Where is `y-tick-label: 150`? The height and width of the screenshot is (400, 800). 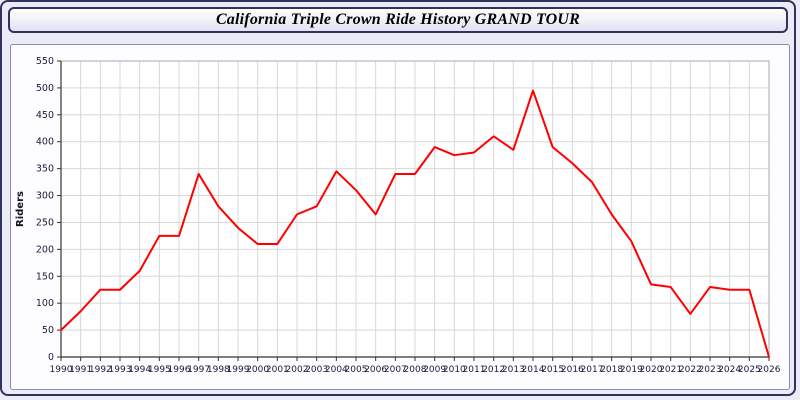
y-tick-label: 150 is located at coordinates (45, 276).